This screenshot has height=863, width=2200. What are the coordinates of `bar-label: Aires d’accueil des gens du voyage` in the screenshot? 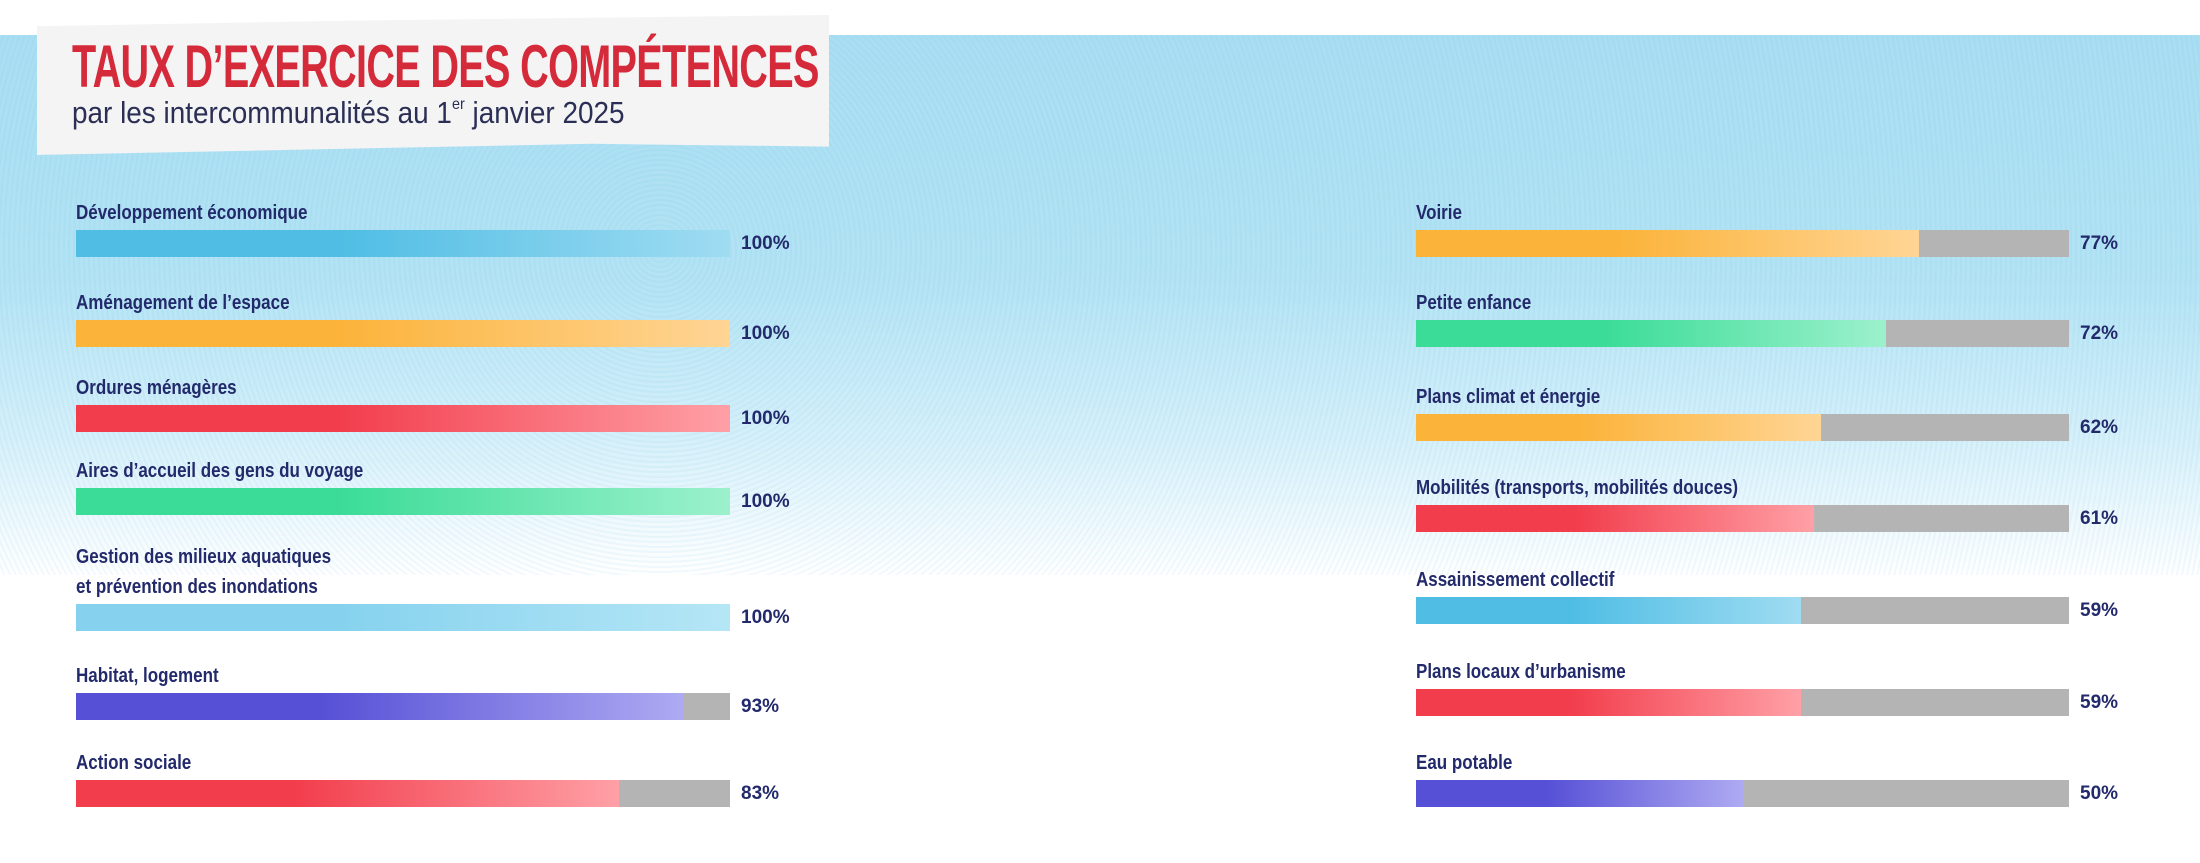 It's located at (220, 471).